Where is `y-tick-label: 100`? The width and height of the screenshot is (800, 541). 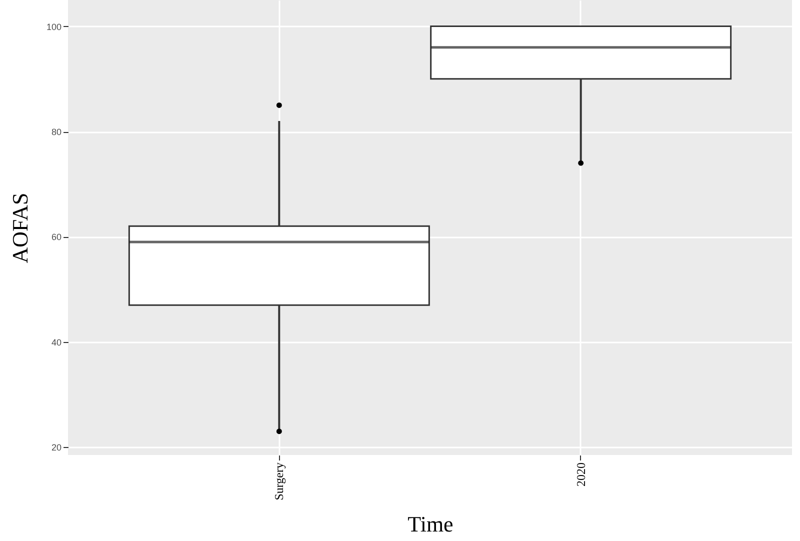 y-tick-label: 100 is located at coordinates (54, 27).